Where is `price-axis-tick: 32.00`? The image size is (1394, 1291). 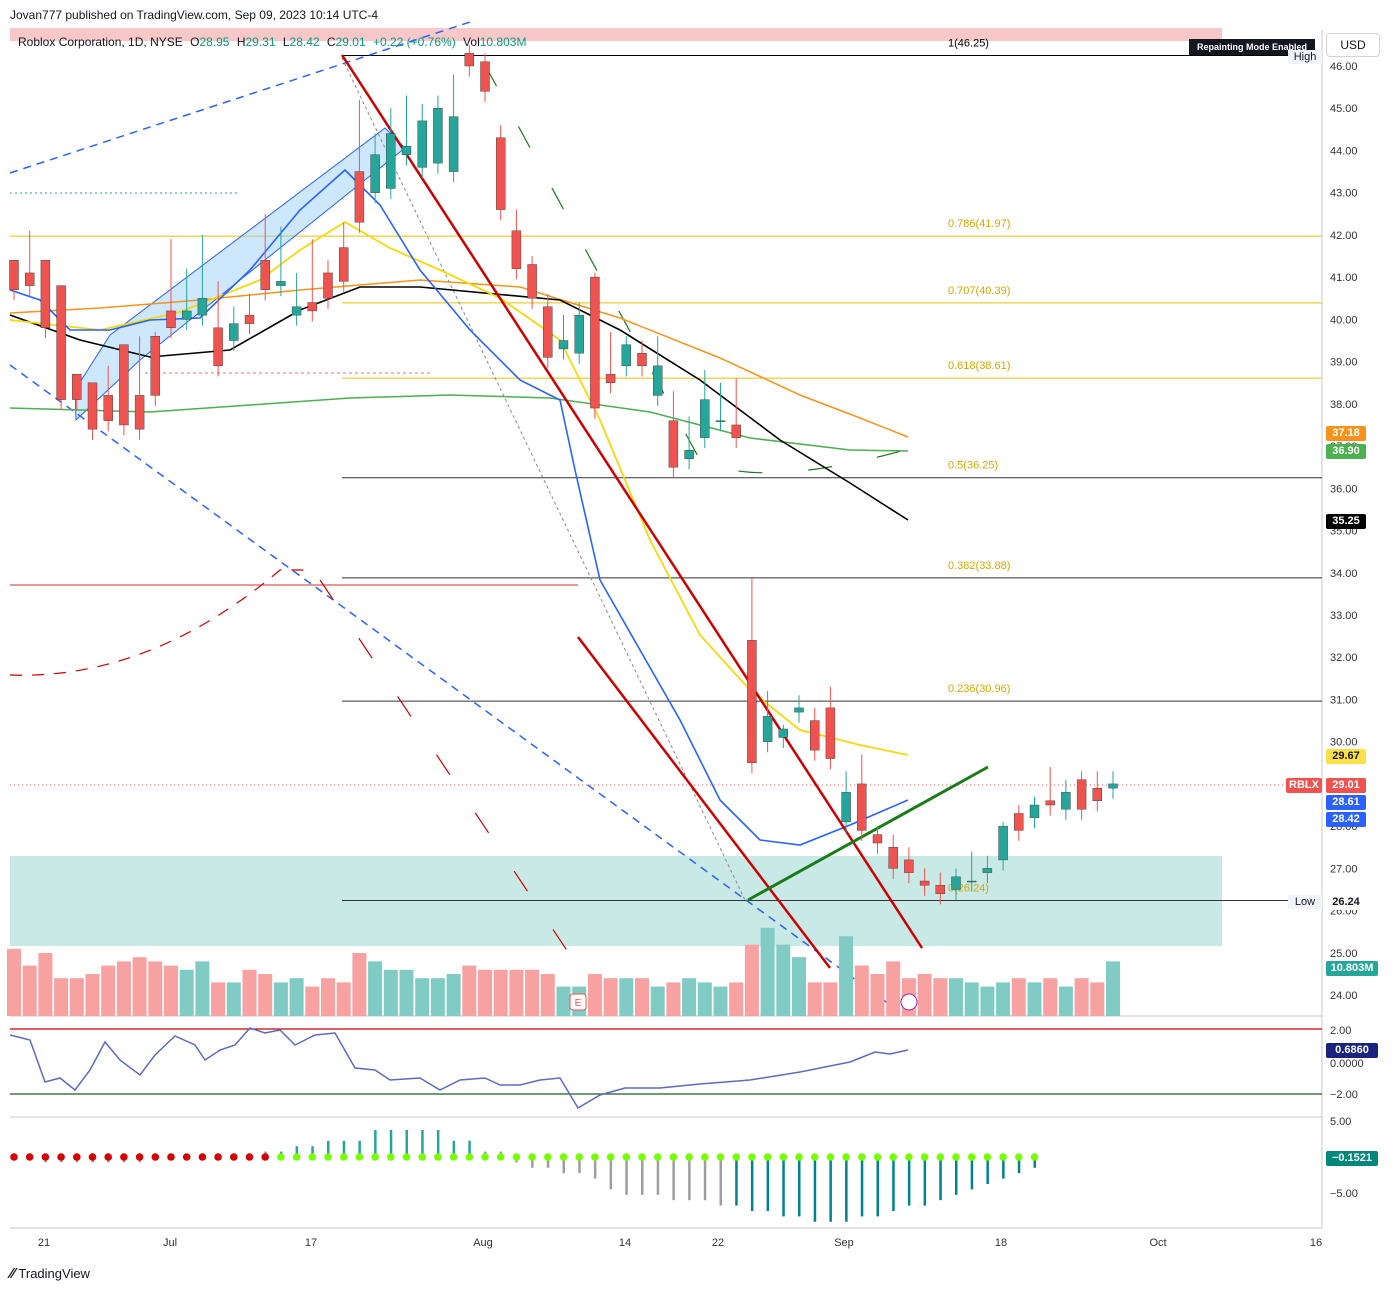 price-axis-tick: 32.00 is located at coordinates (1344, 658).